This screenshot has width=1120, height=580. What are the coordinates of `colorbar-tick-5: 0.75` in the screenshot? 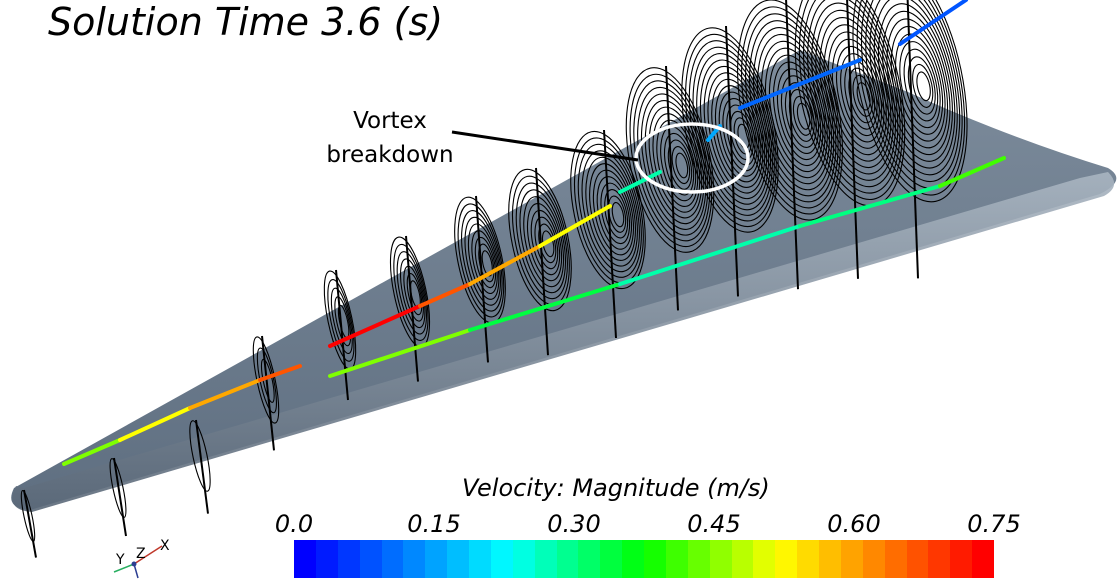 It's located at (994, 524).